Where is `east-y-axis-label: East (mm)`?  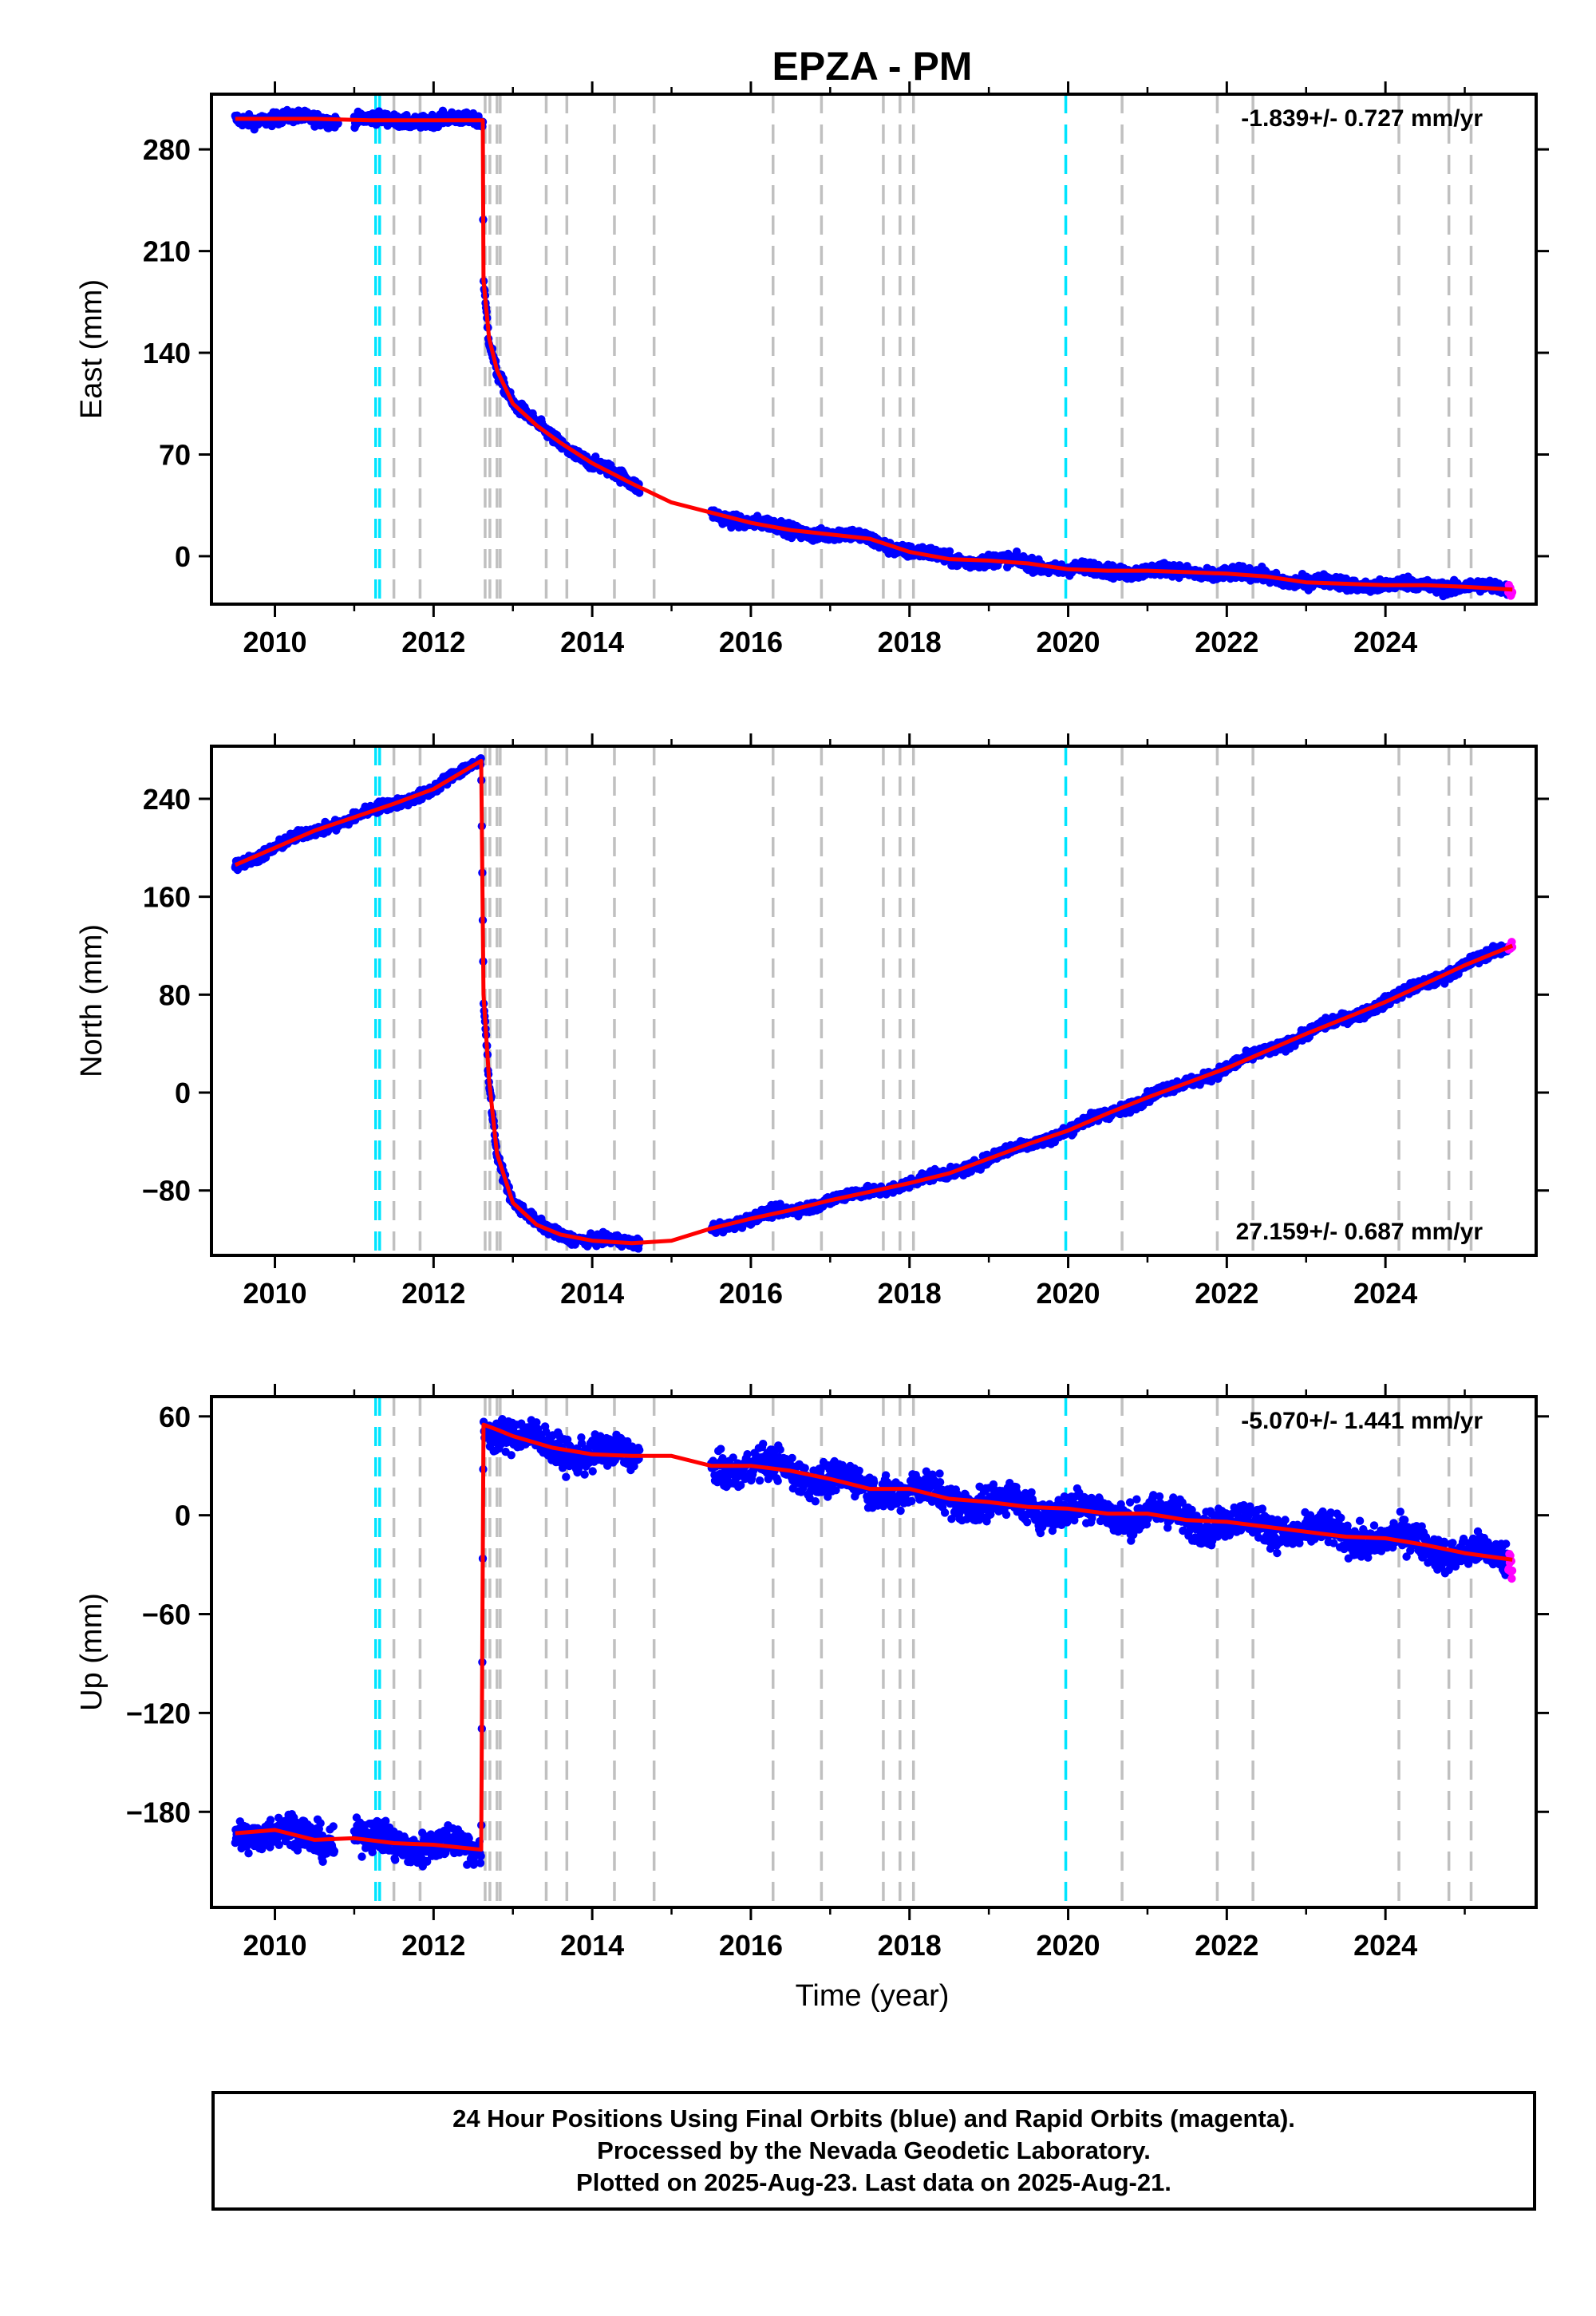
east-y-axis-label: East (mm) is located at coordinates (92, 349).